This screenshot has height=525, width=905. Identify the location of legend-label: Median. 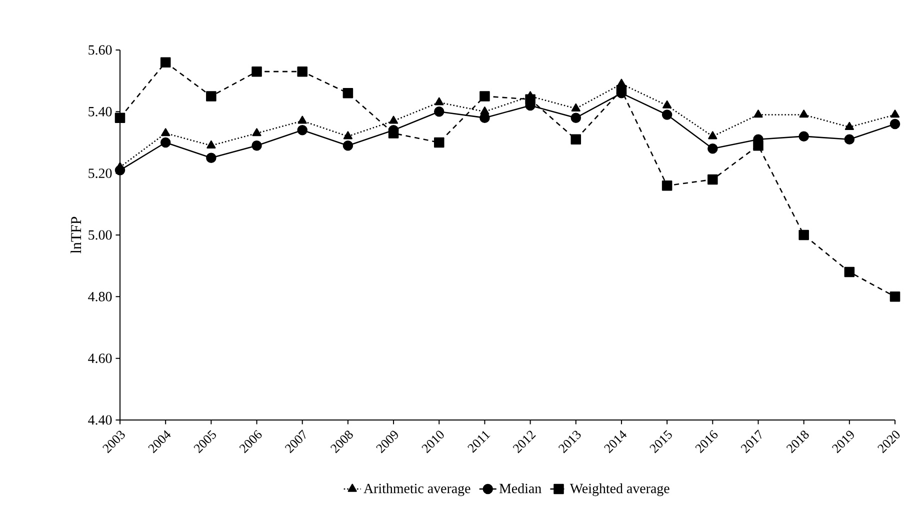
(520, 488).